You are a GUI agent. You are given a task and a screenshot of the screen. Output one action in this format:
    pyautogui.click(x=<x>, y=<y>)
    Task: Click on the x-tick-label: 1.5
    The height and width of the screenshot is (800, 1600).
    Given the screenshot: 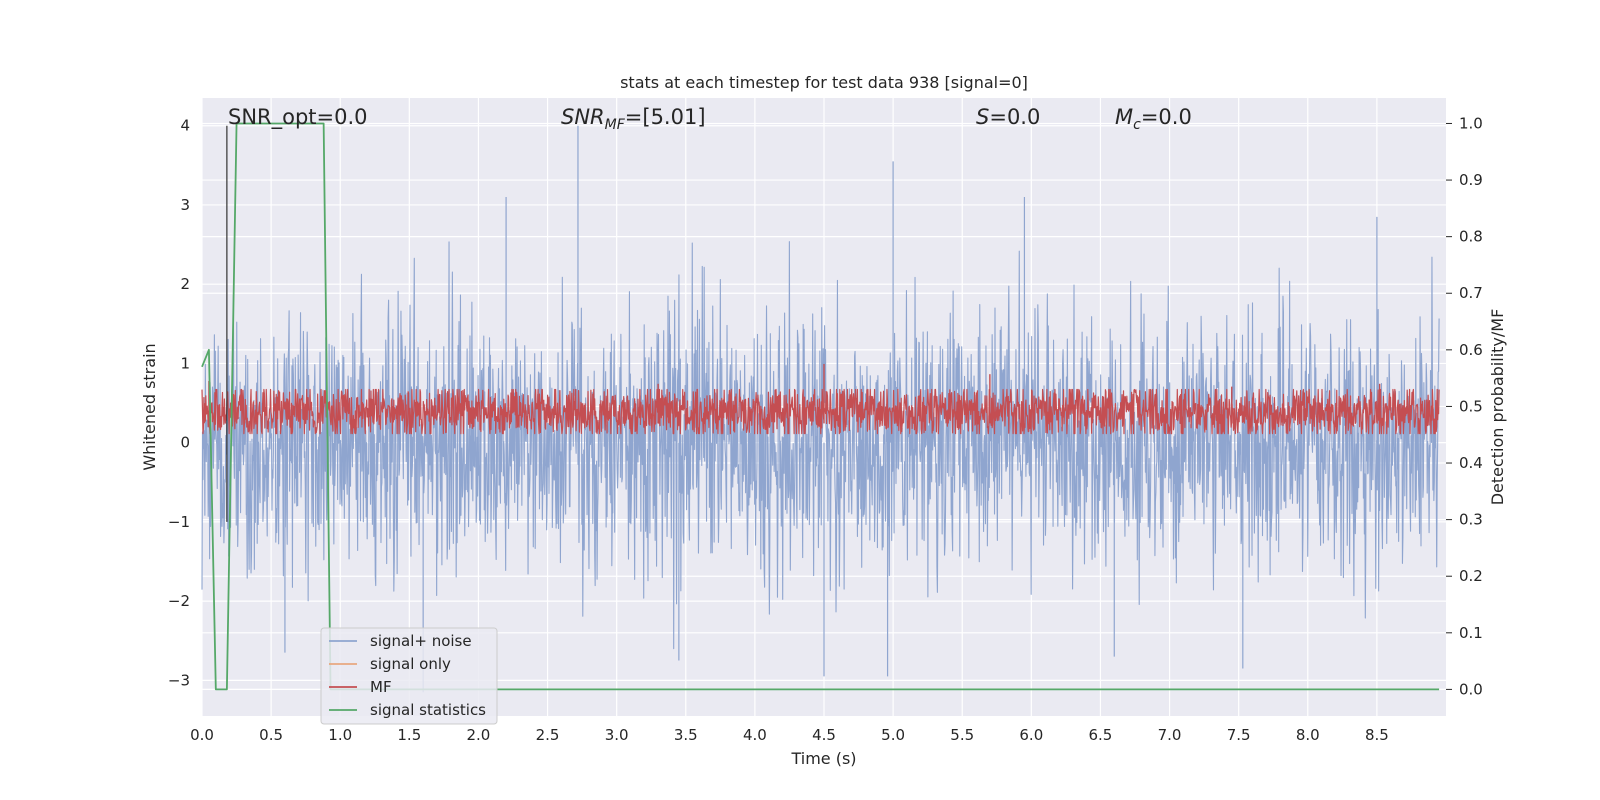 What is the action you would take?
    pyautogui.click(x=409, y=735)
    